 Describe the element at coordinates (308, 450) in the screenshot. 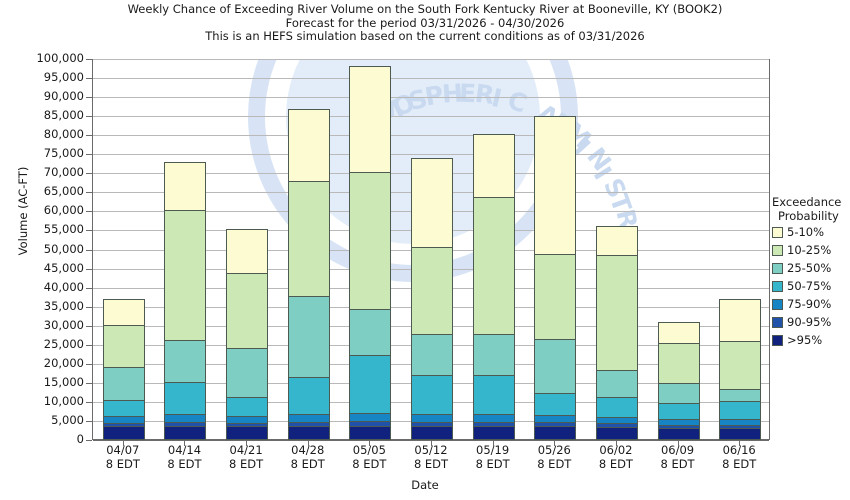

I see `x-axis-tick-date: 04/28` at that location.